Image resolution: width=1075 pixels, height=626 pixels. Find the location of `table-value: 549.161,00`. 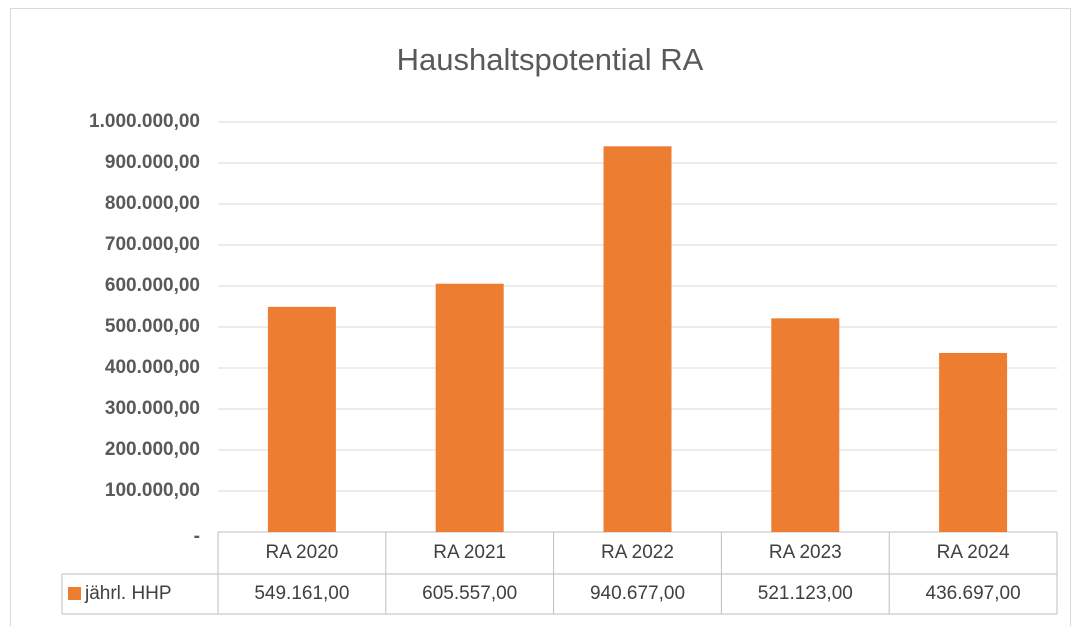

table-value: 549.161,00 is located at coordinates (301, 593).